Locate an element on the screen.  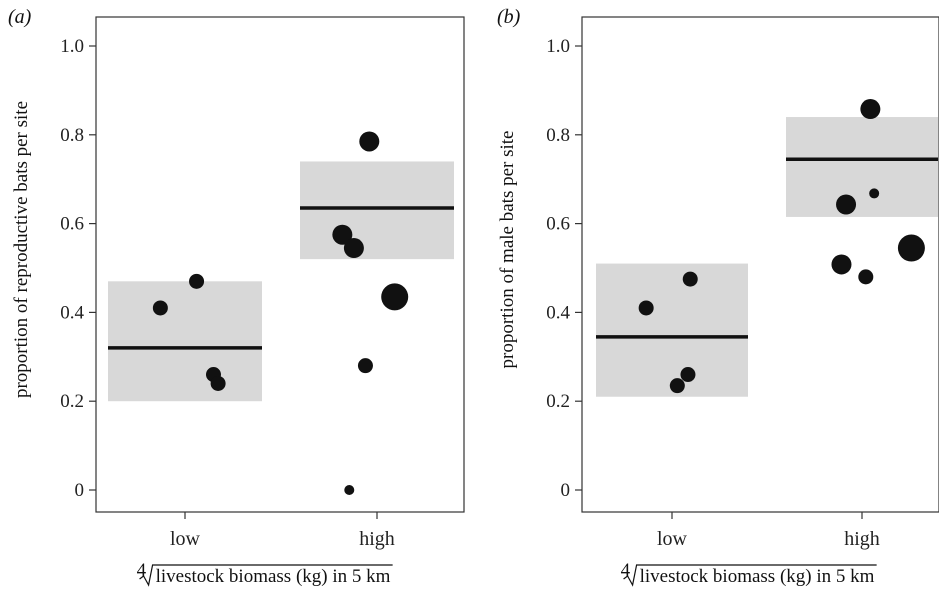
y-axis-label: proportion of reproductive bats per site is located at coordinates (21, 249).